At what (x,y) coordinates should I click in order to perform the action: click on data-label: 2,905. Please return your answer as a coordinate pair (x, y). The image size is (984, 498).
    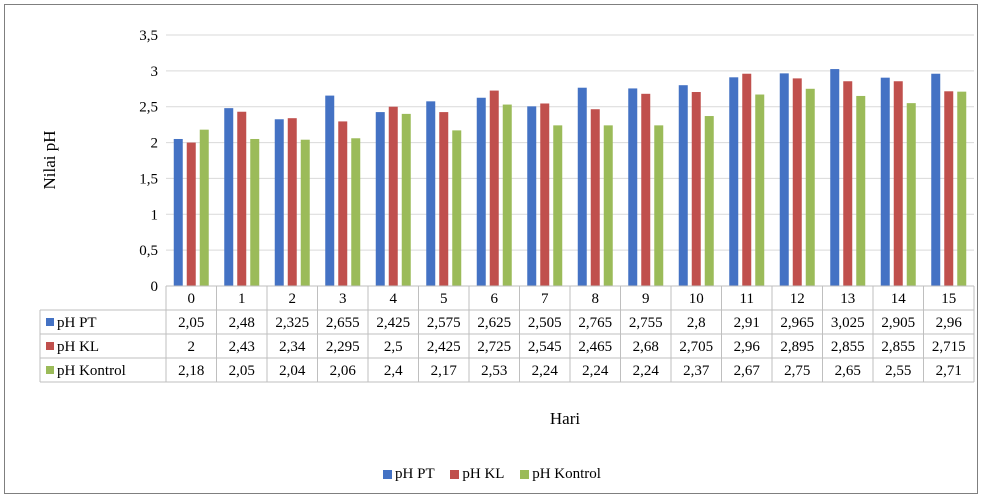
    Looking at the image, I should click on (898, 323).